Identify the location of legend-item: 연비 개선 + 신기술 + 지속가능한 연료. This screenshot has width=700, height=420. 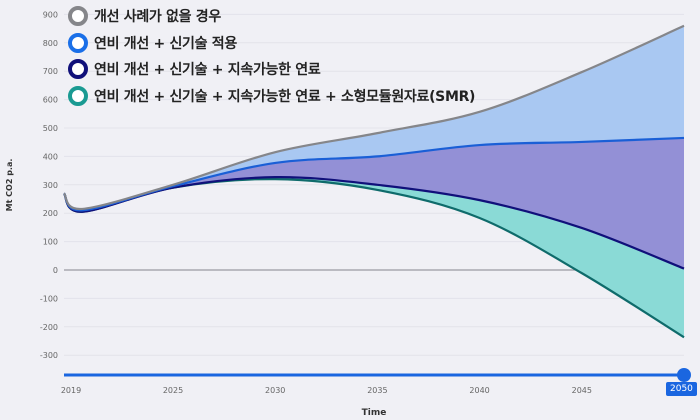
(271, 69).